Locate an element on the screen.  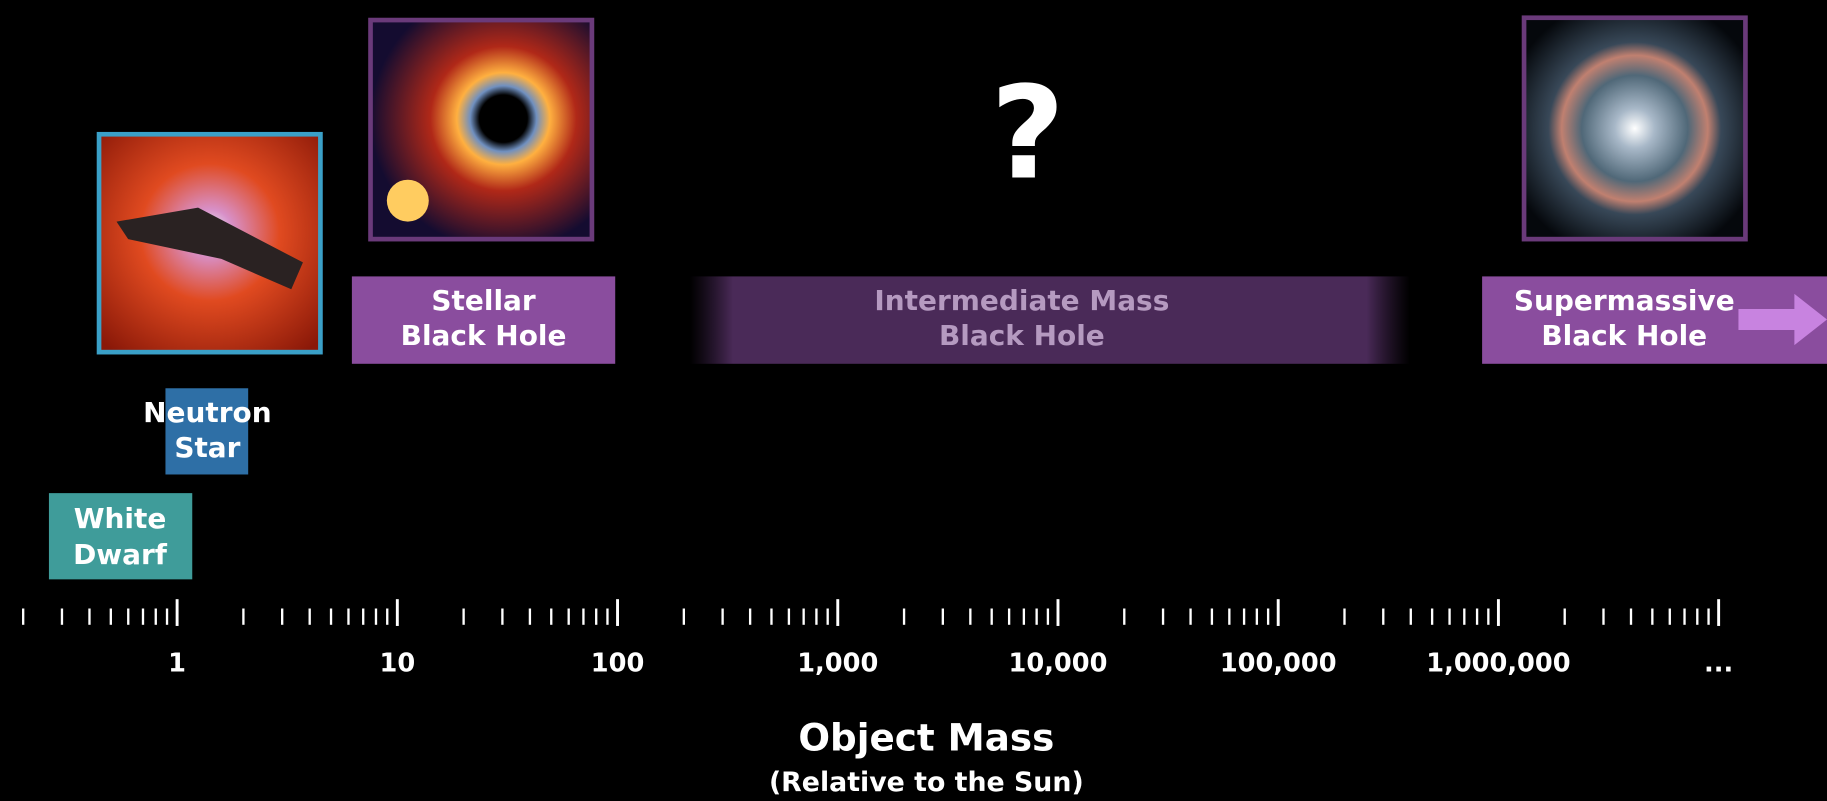
axis-label: 10,000 is located at coordinates (1058, 663).